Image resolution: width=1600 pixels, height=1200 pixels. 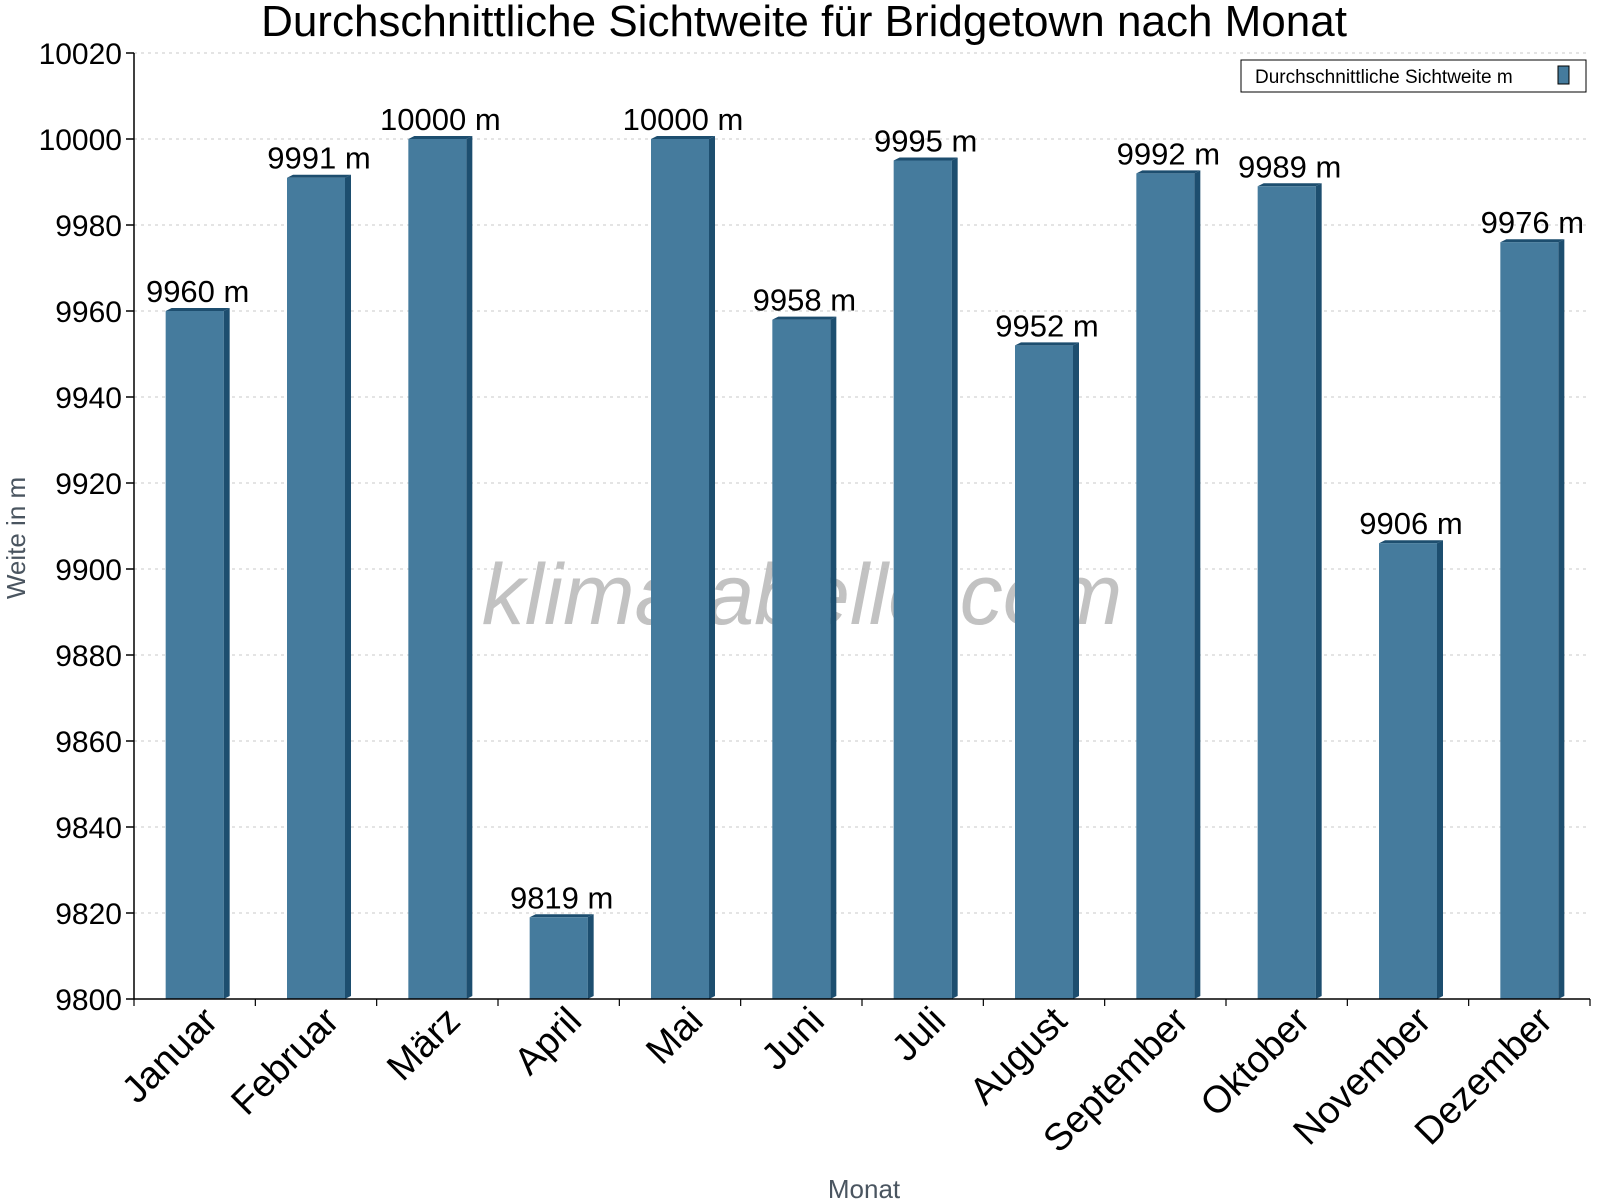 I want to click on y-tick-label: 9960, so click(x=88, y=312).